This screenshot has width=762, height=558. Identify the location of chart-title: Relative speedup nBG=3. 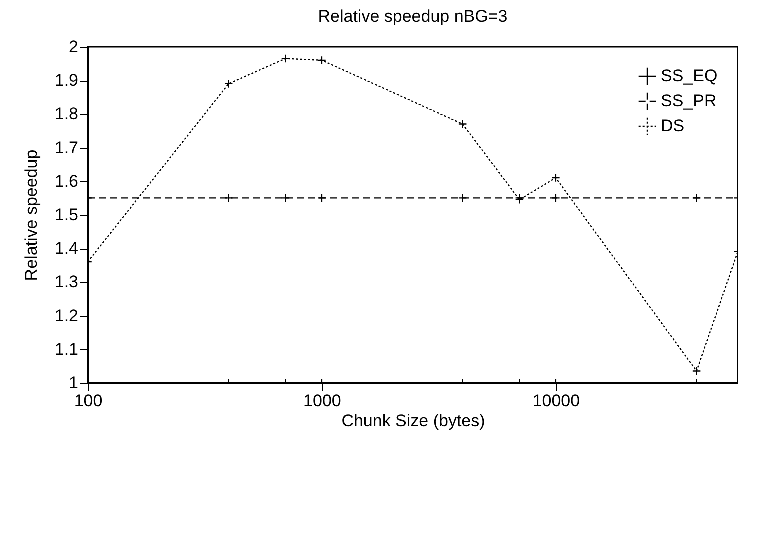
(413, 16).